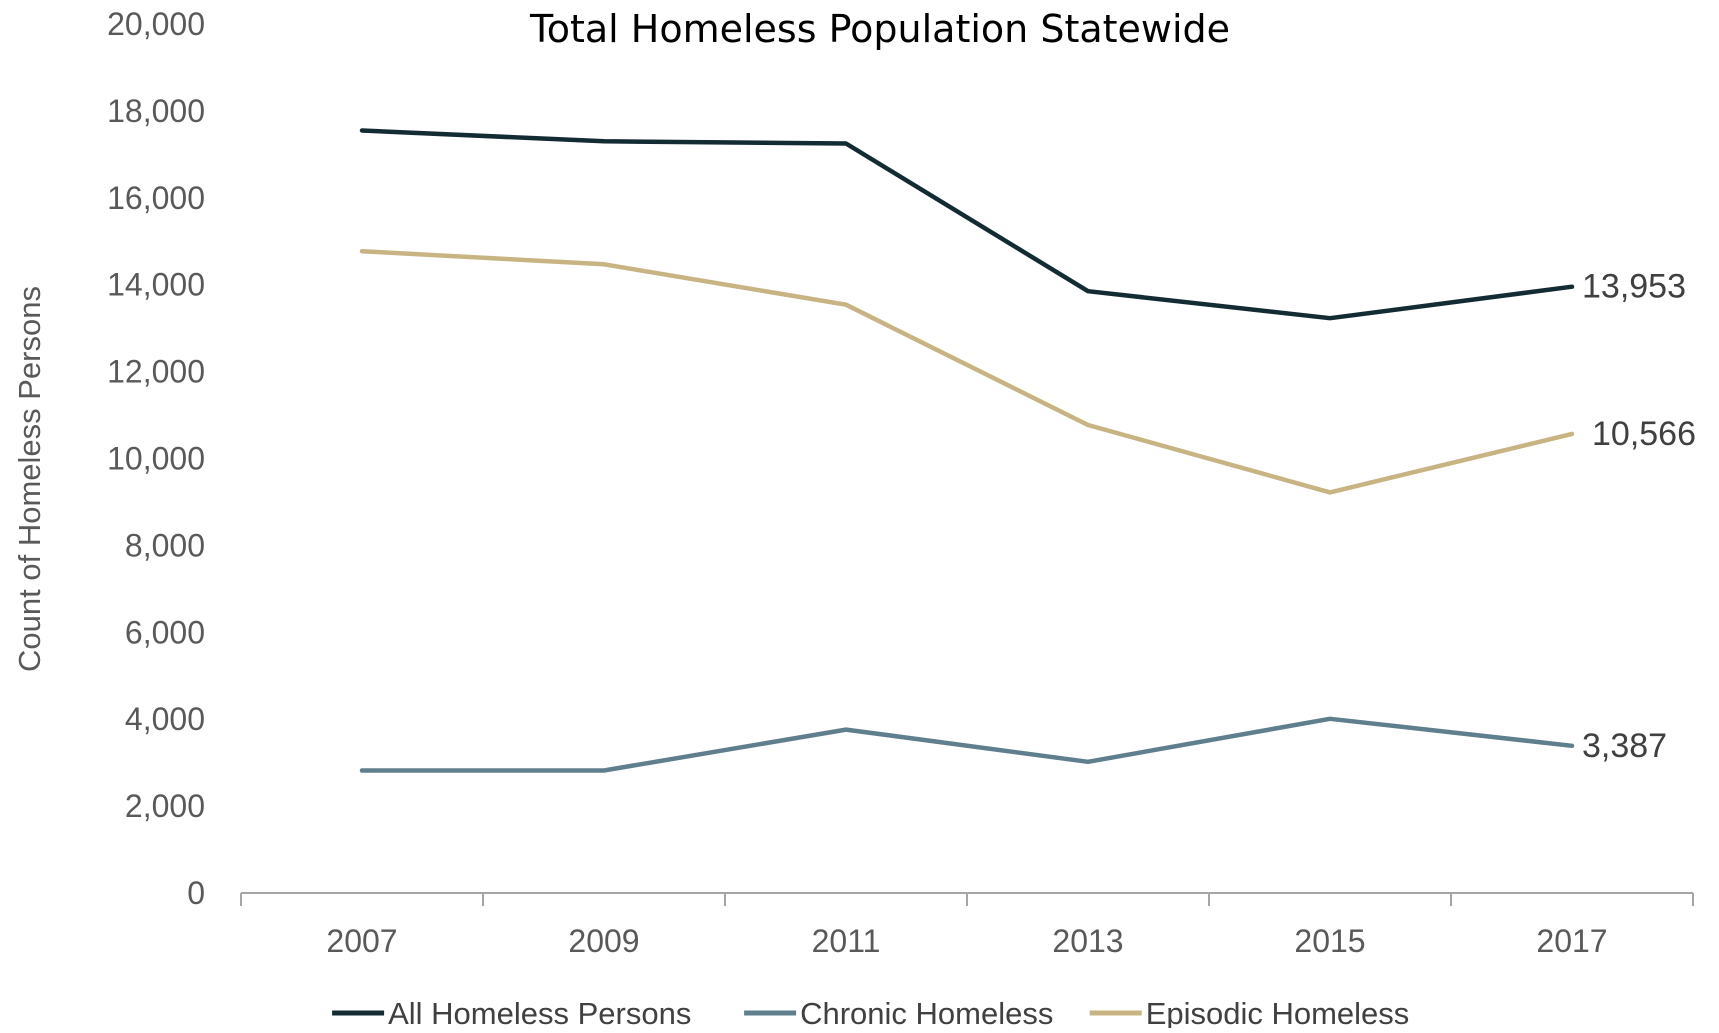 The image size is (1719, 1033). I want to click on chart-title: Total Homeless Population Statewide, so click(879, 29).